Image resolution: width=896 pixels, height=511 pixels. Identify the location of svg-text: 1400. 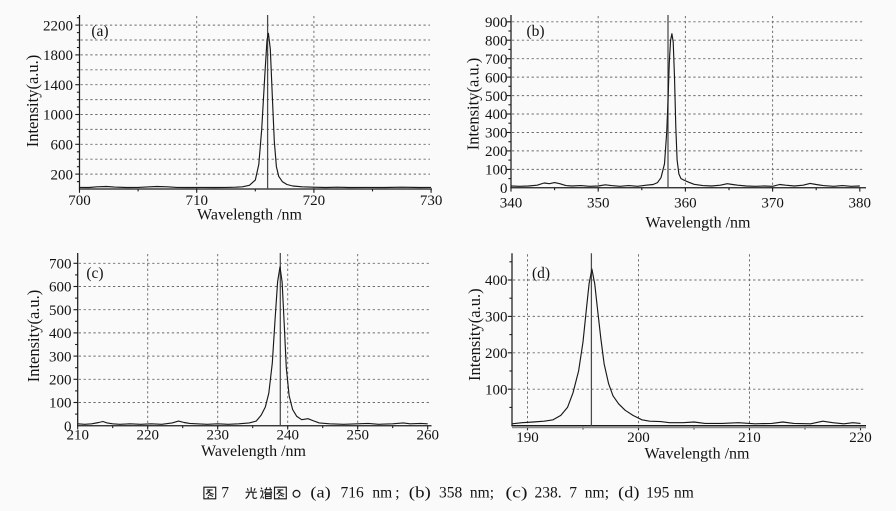
(58, 86).